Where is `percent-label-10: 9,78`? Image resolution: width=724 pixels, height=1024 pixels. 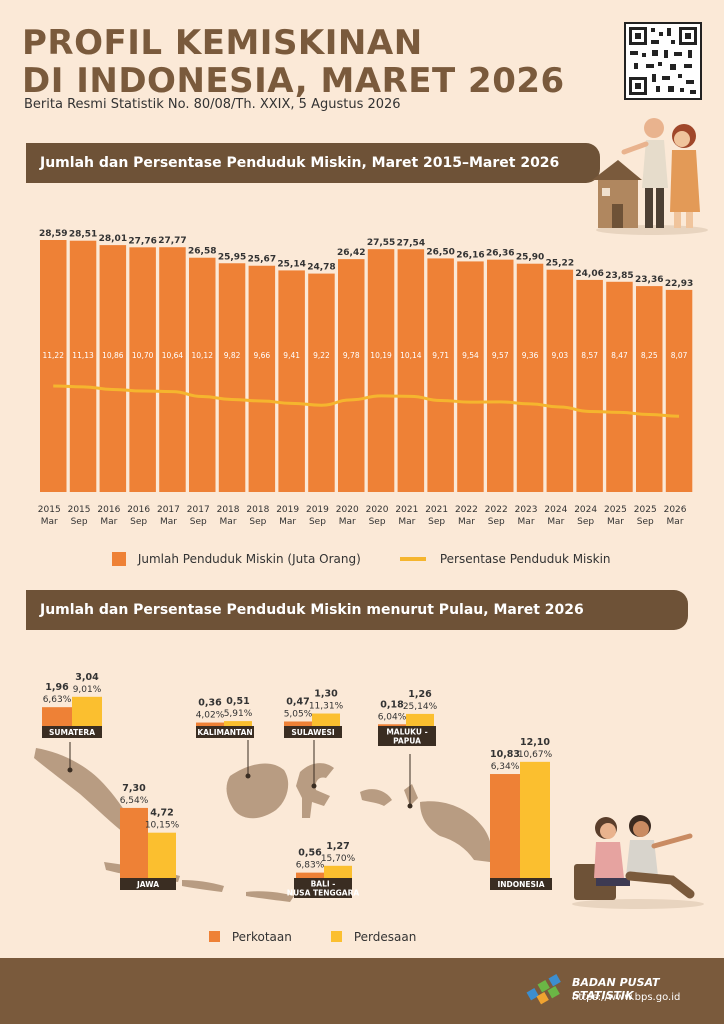
percent-label-10: 9,78 is located at coordinates (351, 355).